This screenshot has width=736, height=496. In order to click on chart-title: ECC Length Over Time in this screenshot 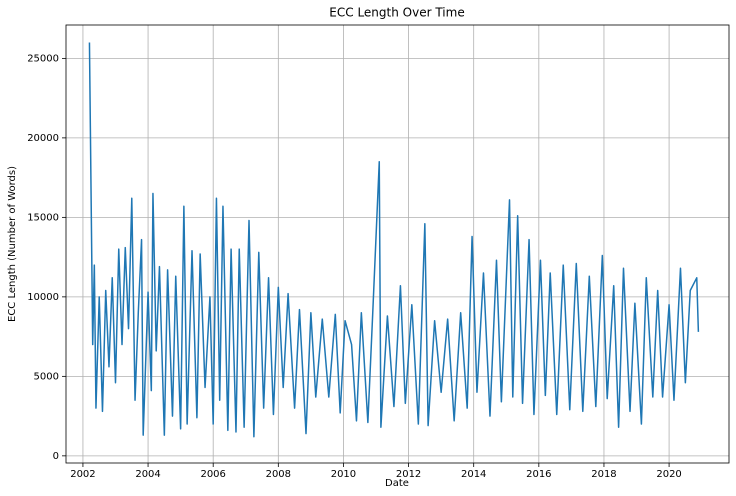, I will do `click(396, 13)`.